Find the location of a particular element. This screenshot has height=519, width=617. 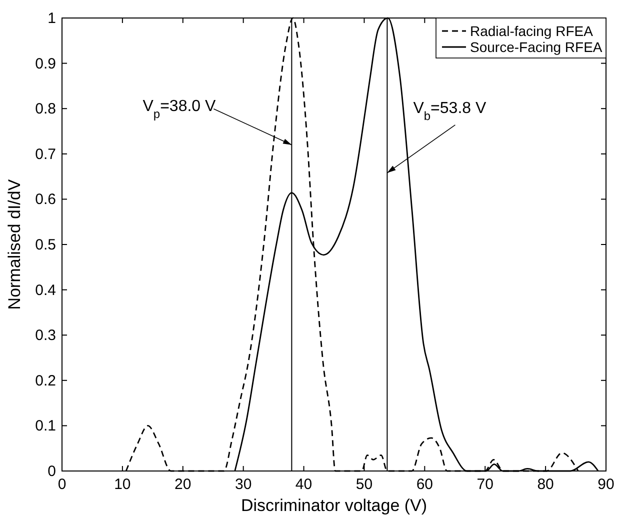

legend-label: Radial-facing RFEA is located at coordinates (532, 31).